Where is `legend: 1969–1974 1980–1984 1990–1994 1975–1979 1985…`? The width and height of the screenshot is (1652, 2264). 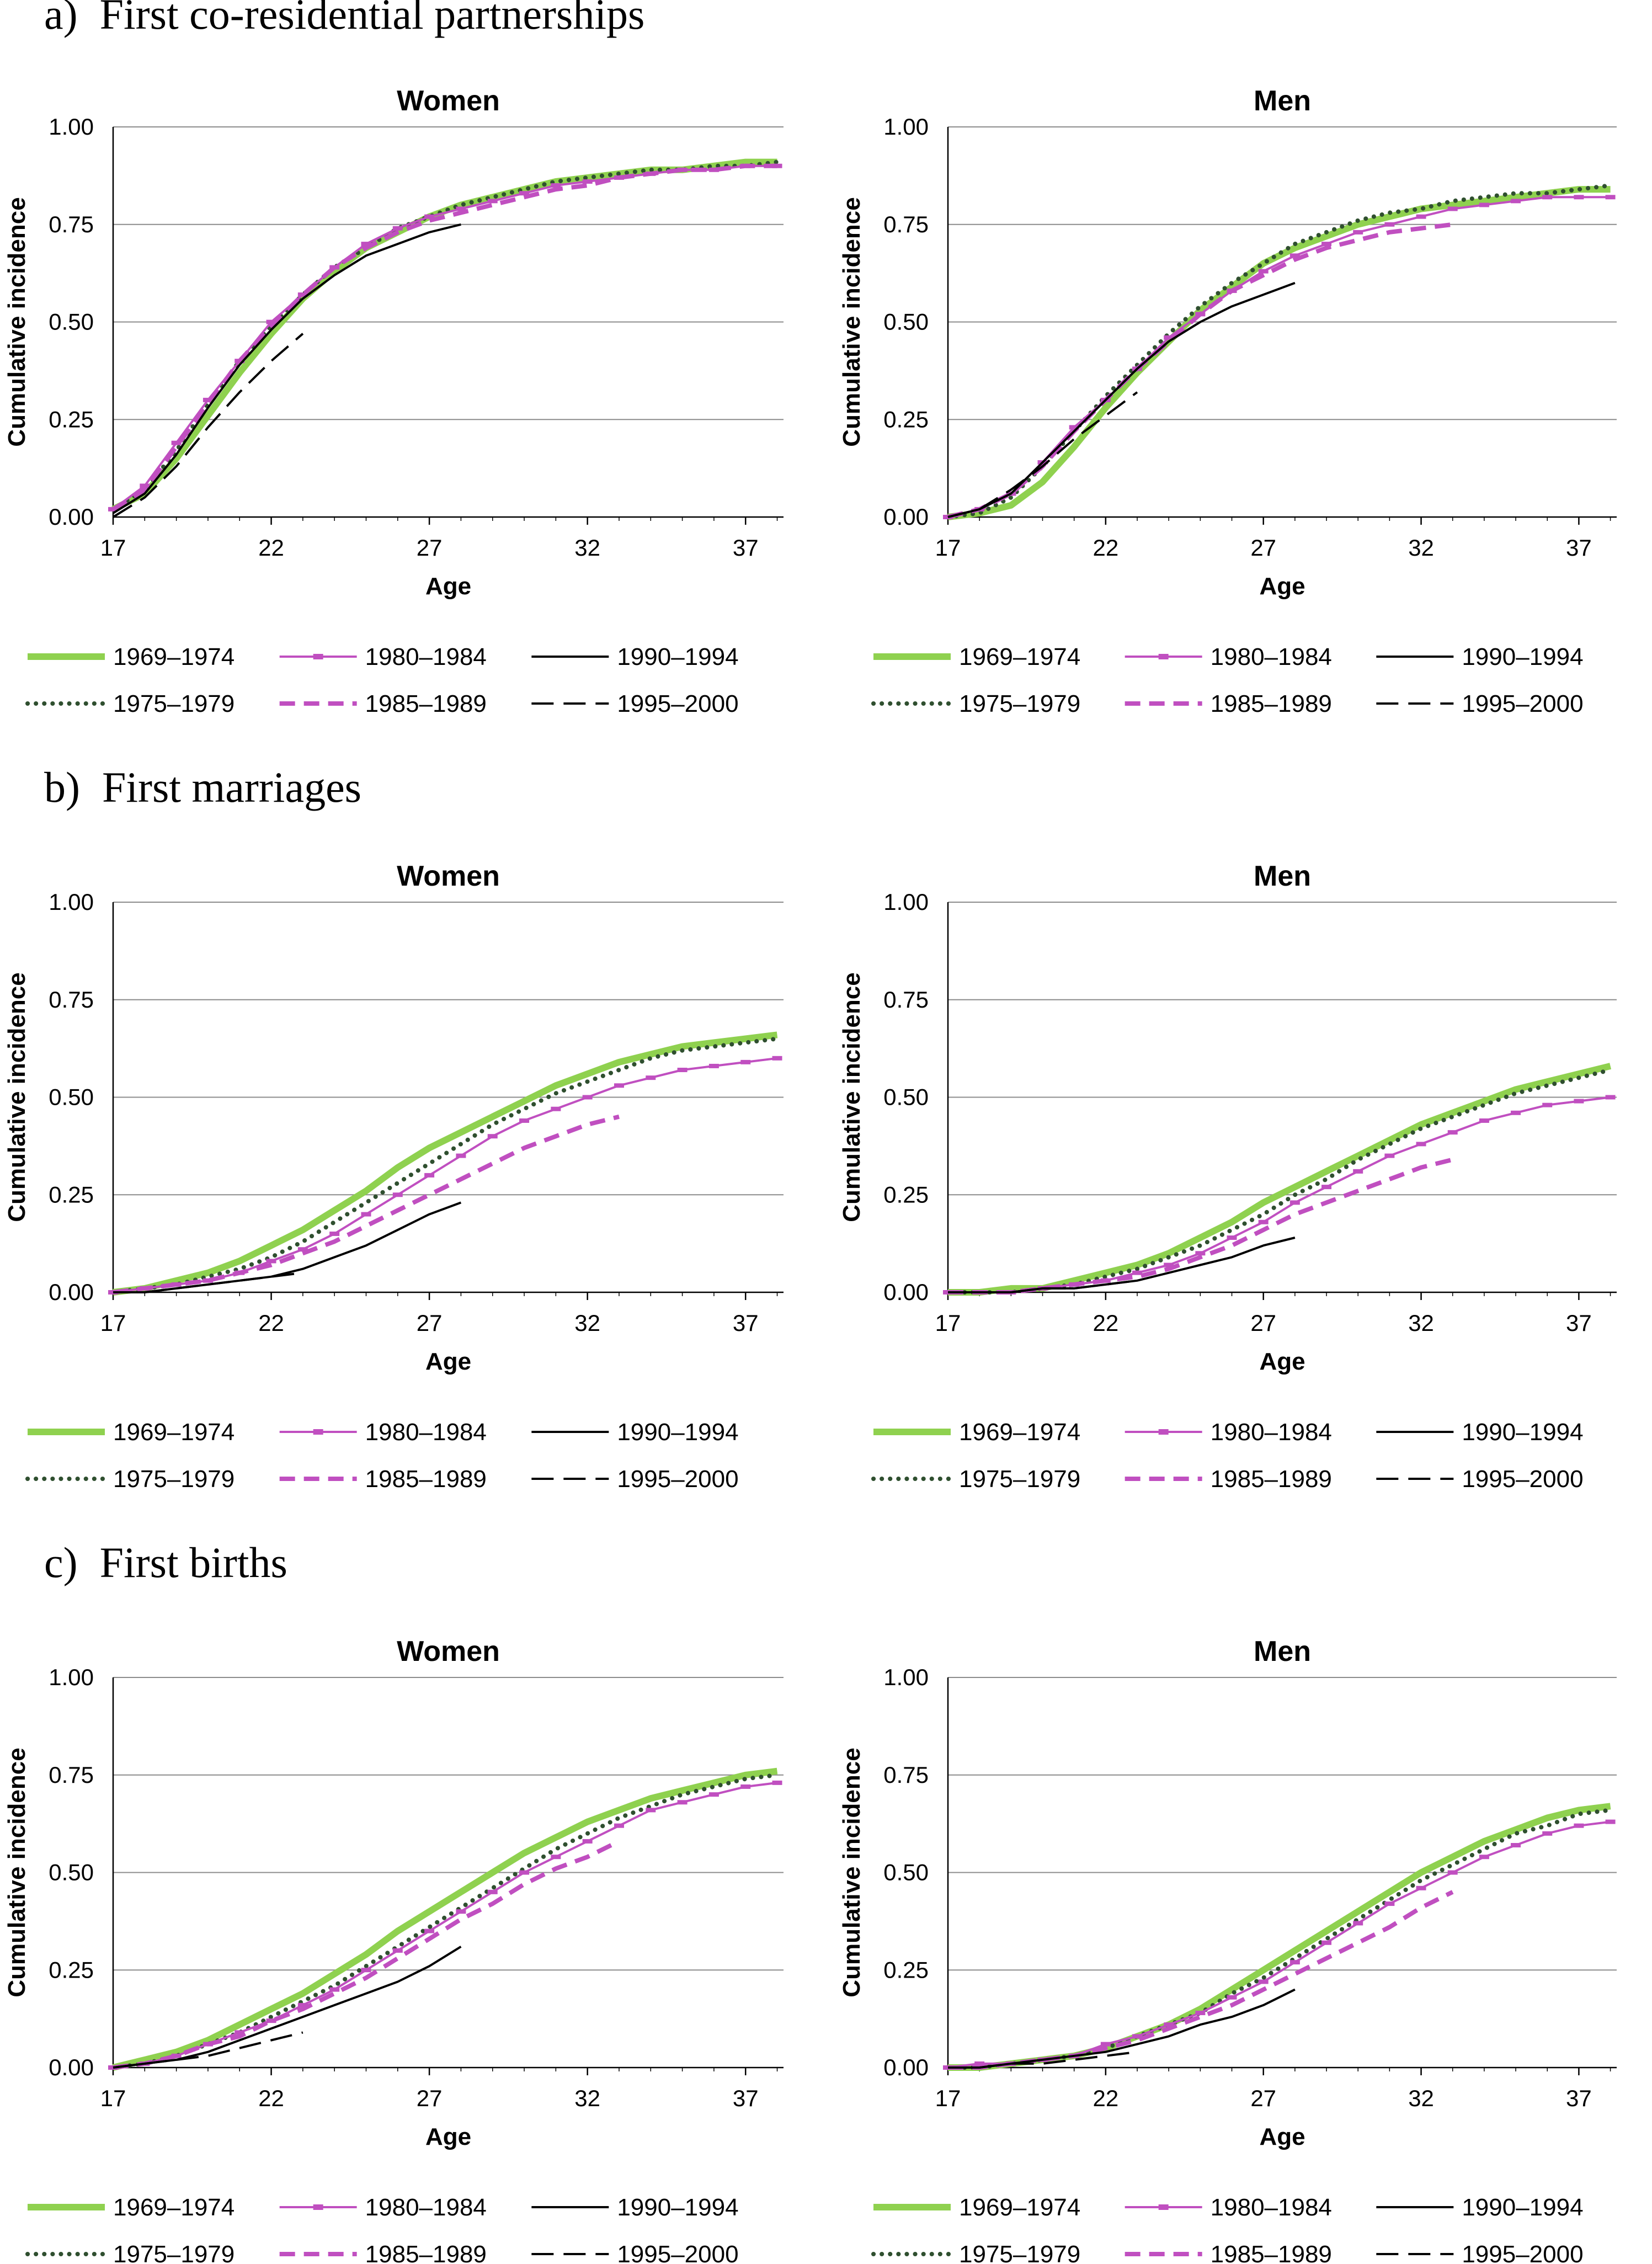
legend: 1969–1974 1980–1984 1990–1994 1975–1979 1985… is located at coordinates (1227, 2229).